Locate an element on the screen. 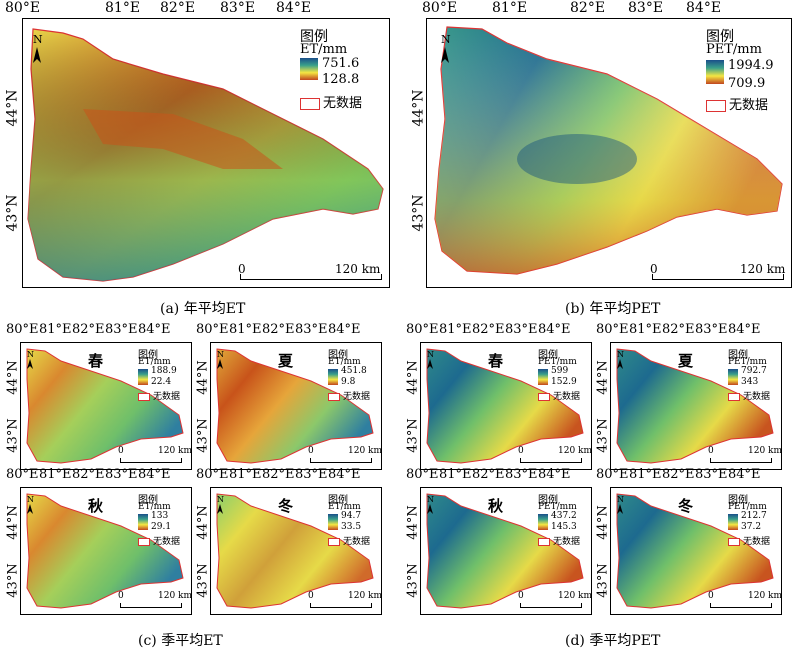 The image size is (800, 652). season-label: 秋 is located at coordinates (496, 506).